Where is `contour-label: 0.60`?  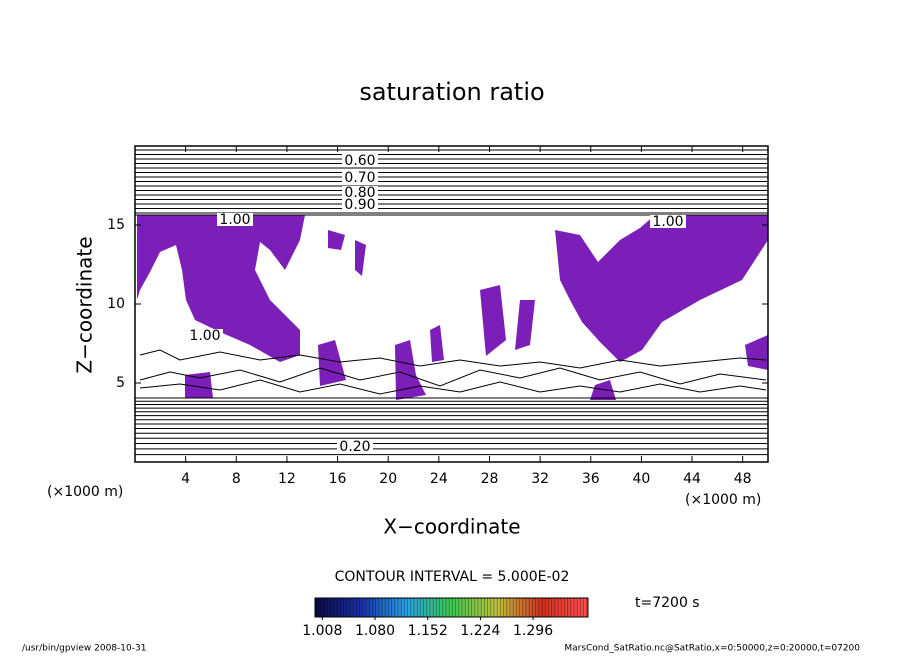
contour-label: 0.60 is located at coordinates (359, 161).